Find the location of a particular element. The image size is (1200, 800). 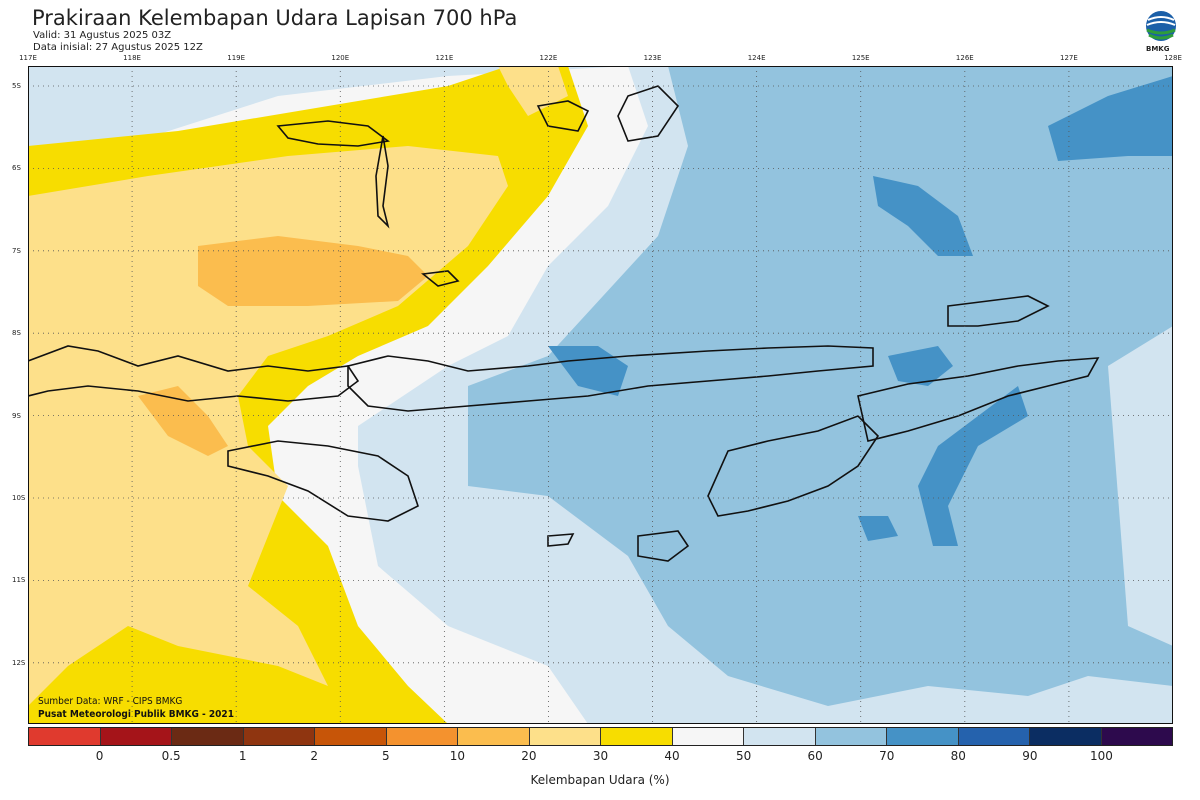

lon-label: 128E is located at coordinates (1173, 58).